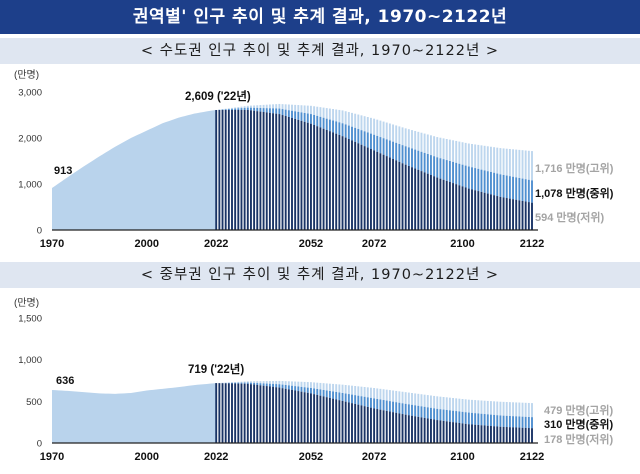 The width and height of the screenshot is (640, 474). I want to click on x-tick-label: 1970, so click(52, 244).